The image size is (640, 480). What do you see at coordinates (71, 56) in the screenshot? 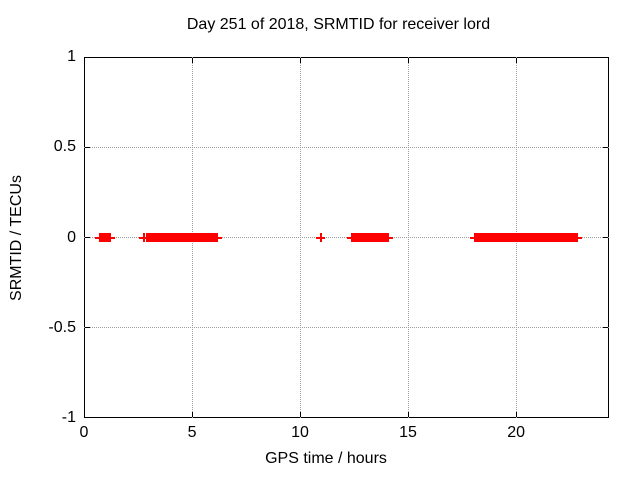
I see `y-tick-label: 1` at bounding box center [71, 56].